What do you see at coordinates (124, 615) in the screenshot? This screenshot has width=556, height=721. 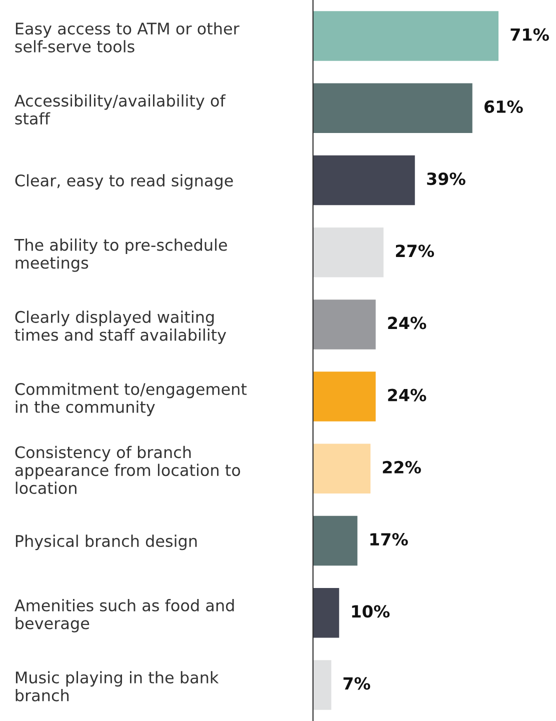 I see `y-tick-label: Amenities such as food and beverage` at bounding box center [124, 615].